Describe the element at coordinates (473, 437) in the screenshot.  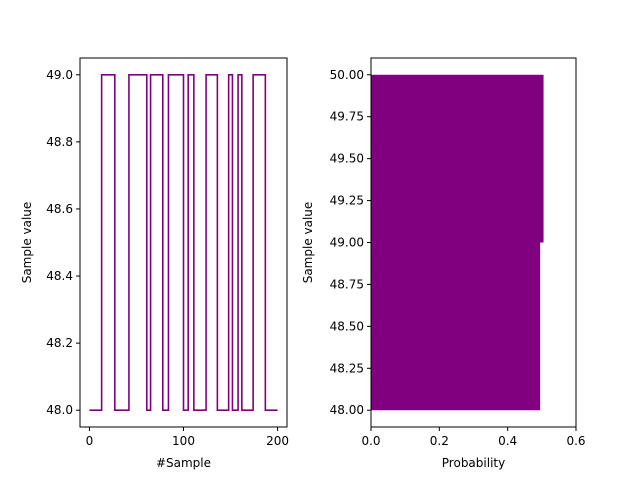
I see `probability-histogram-x-axis: 0.0 0.2 0.4 0.6` at that location.